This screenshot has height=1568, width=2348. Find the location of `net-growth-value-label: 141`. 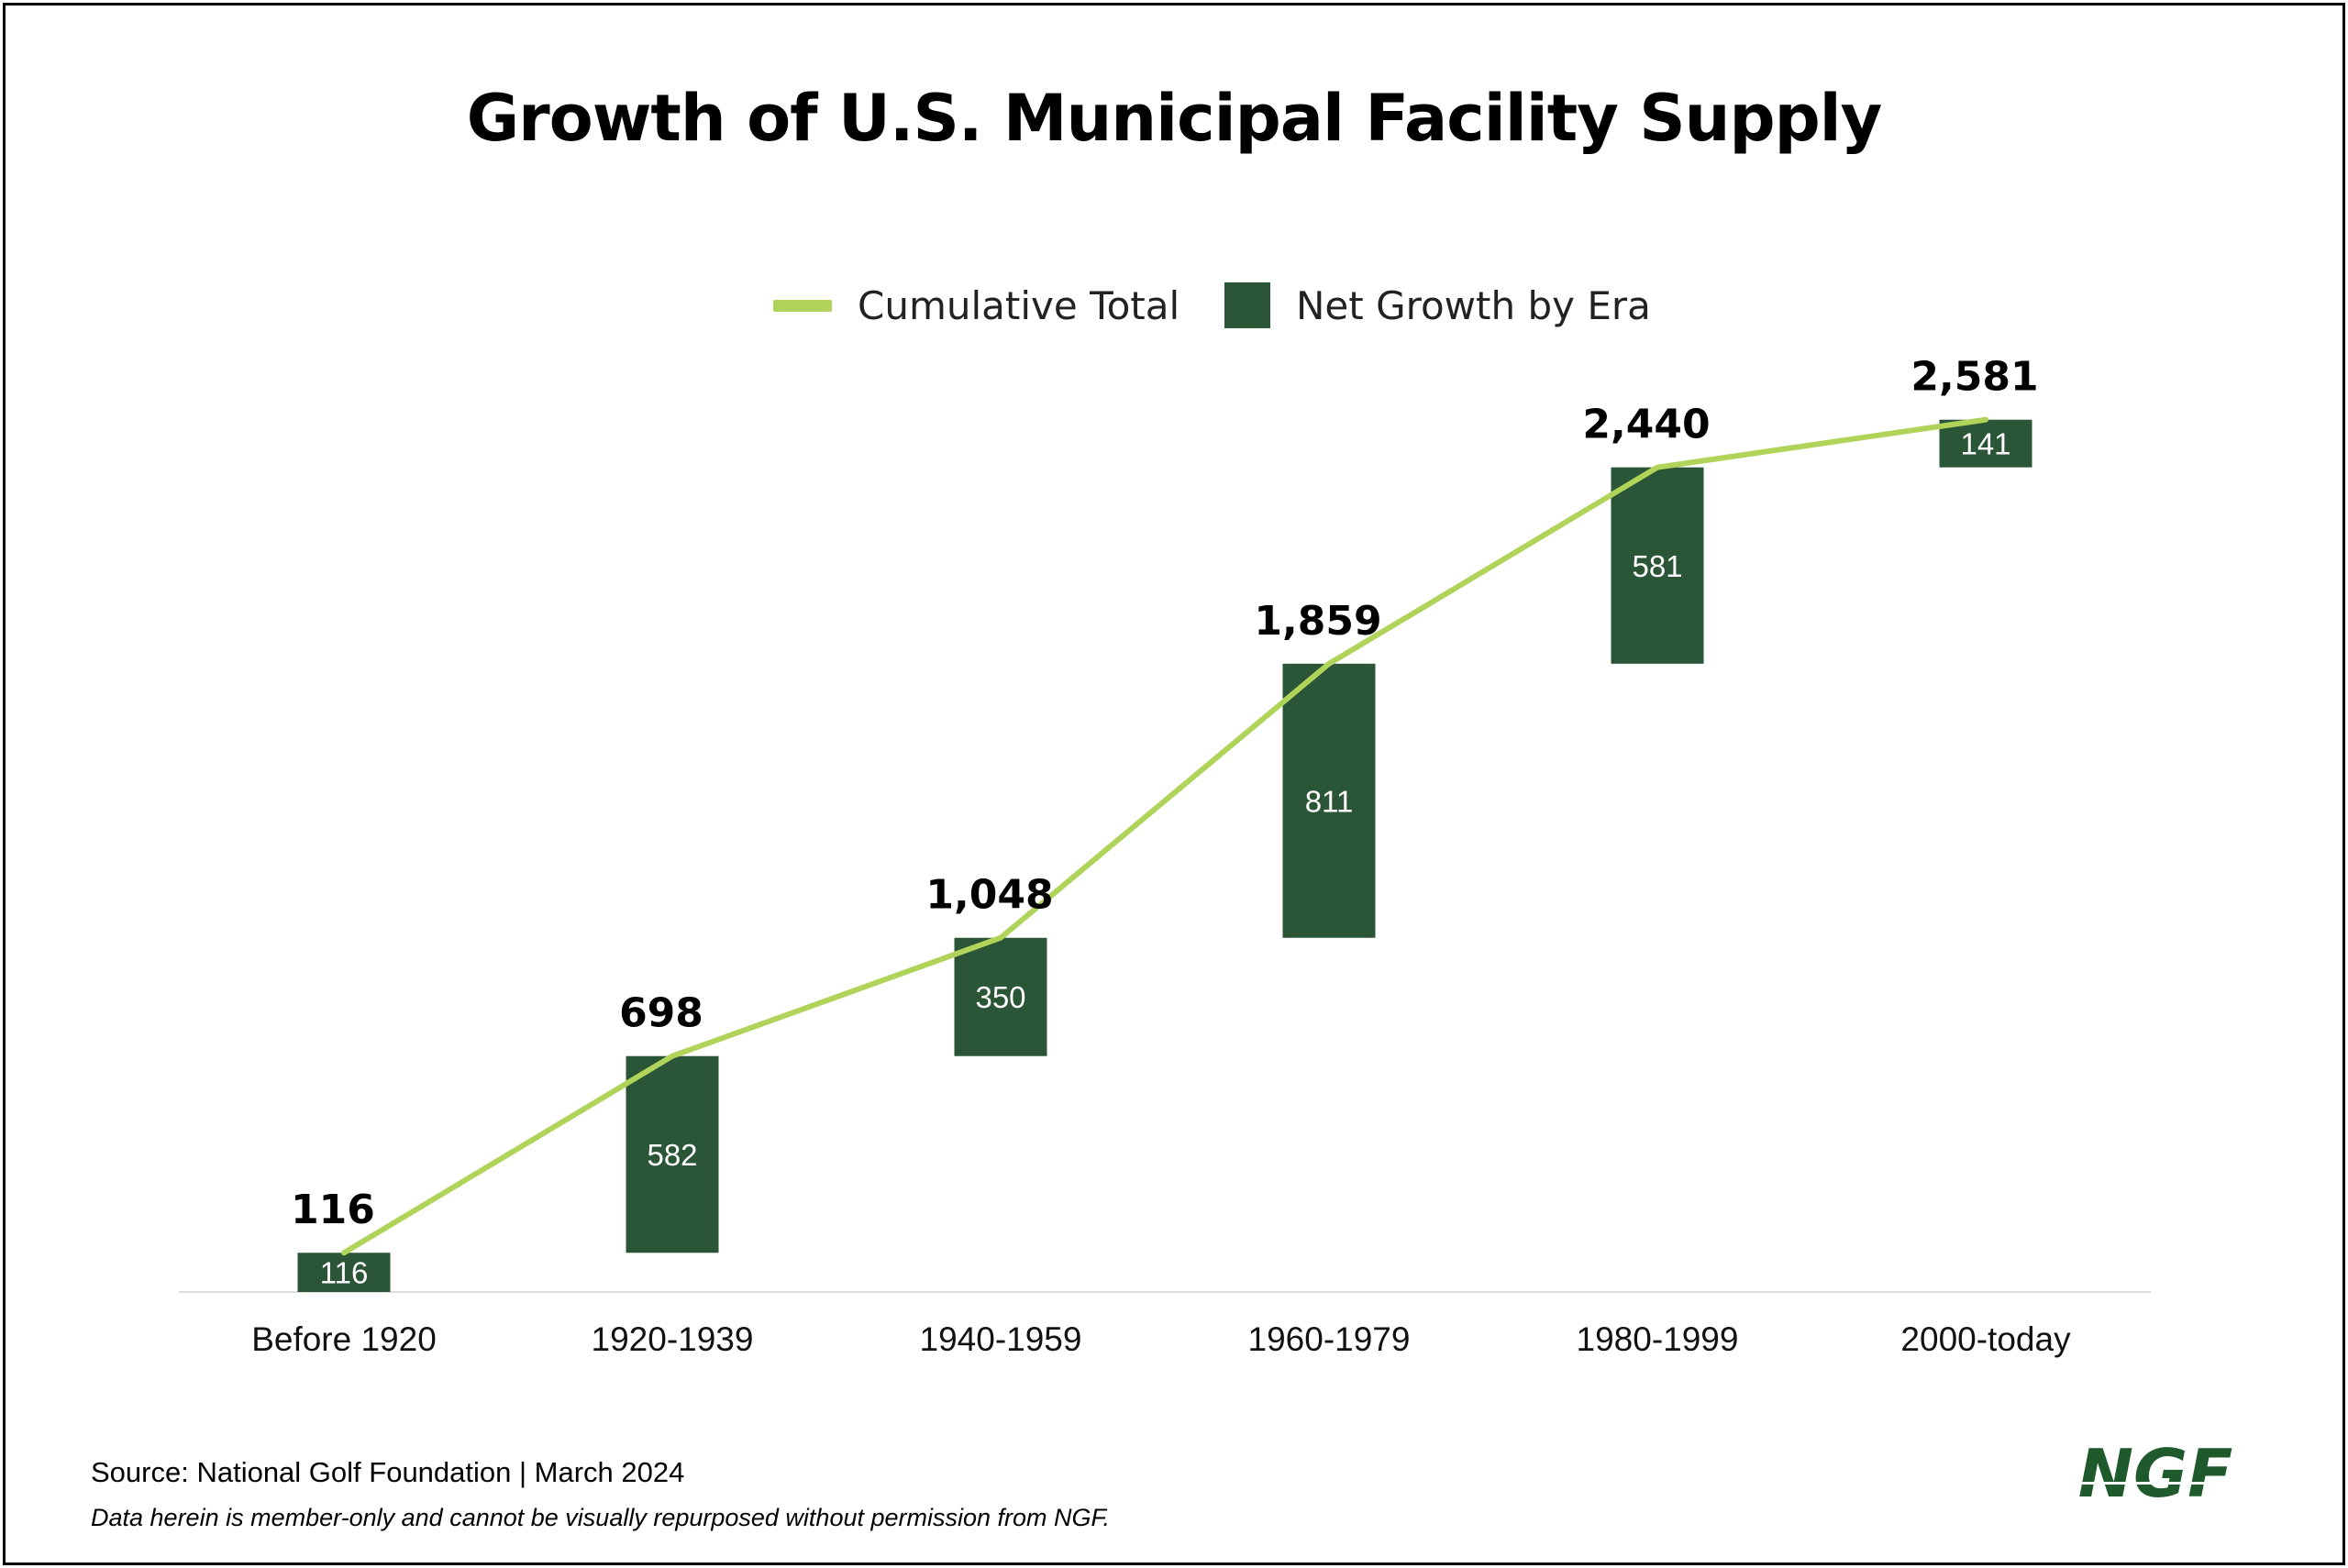

net-growth-value-label: 141 is located at coordinates (1985, 444).